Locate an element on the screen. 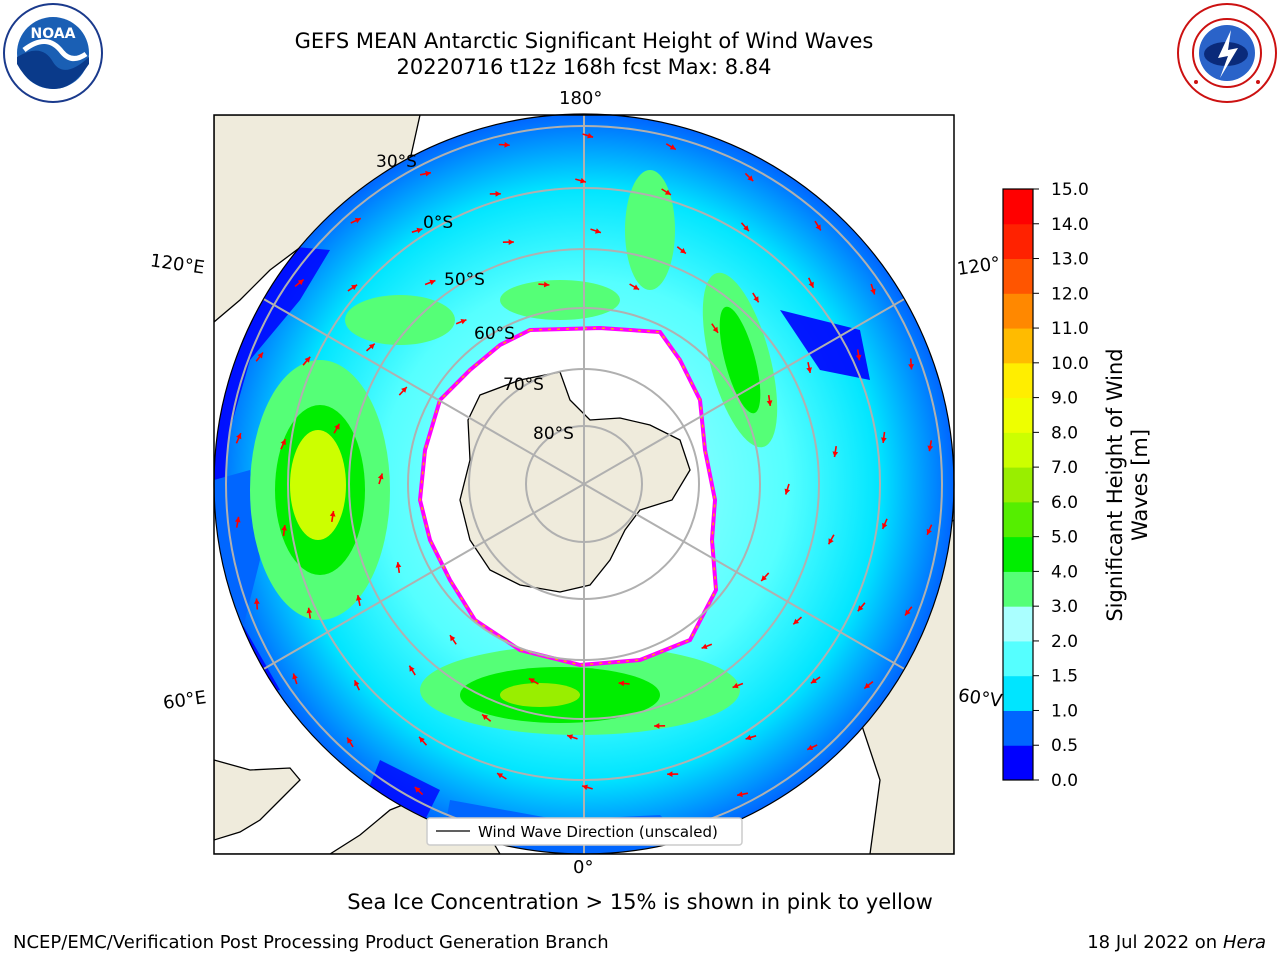 The image size is (1280, 960). colorbar-tick-label: 7.0 is located at coordinates (1064, 468).